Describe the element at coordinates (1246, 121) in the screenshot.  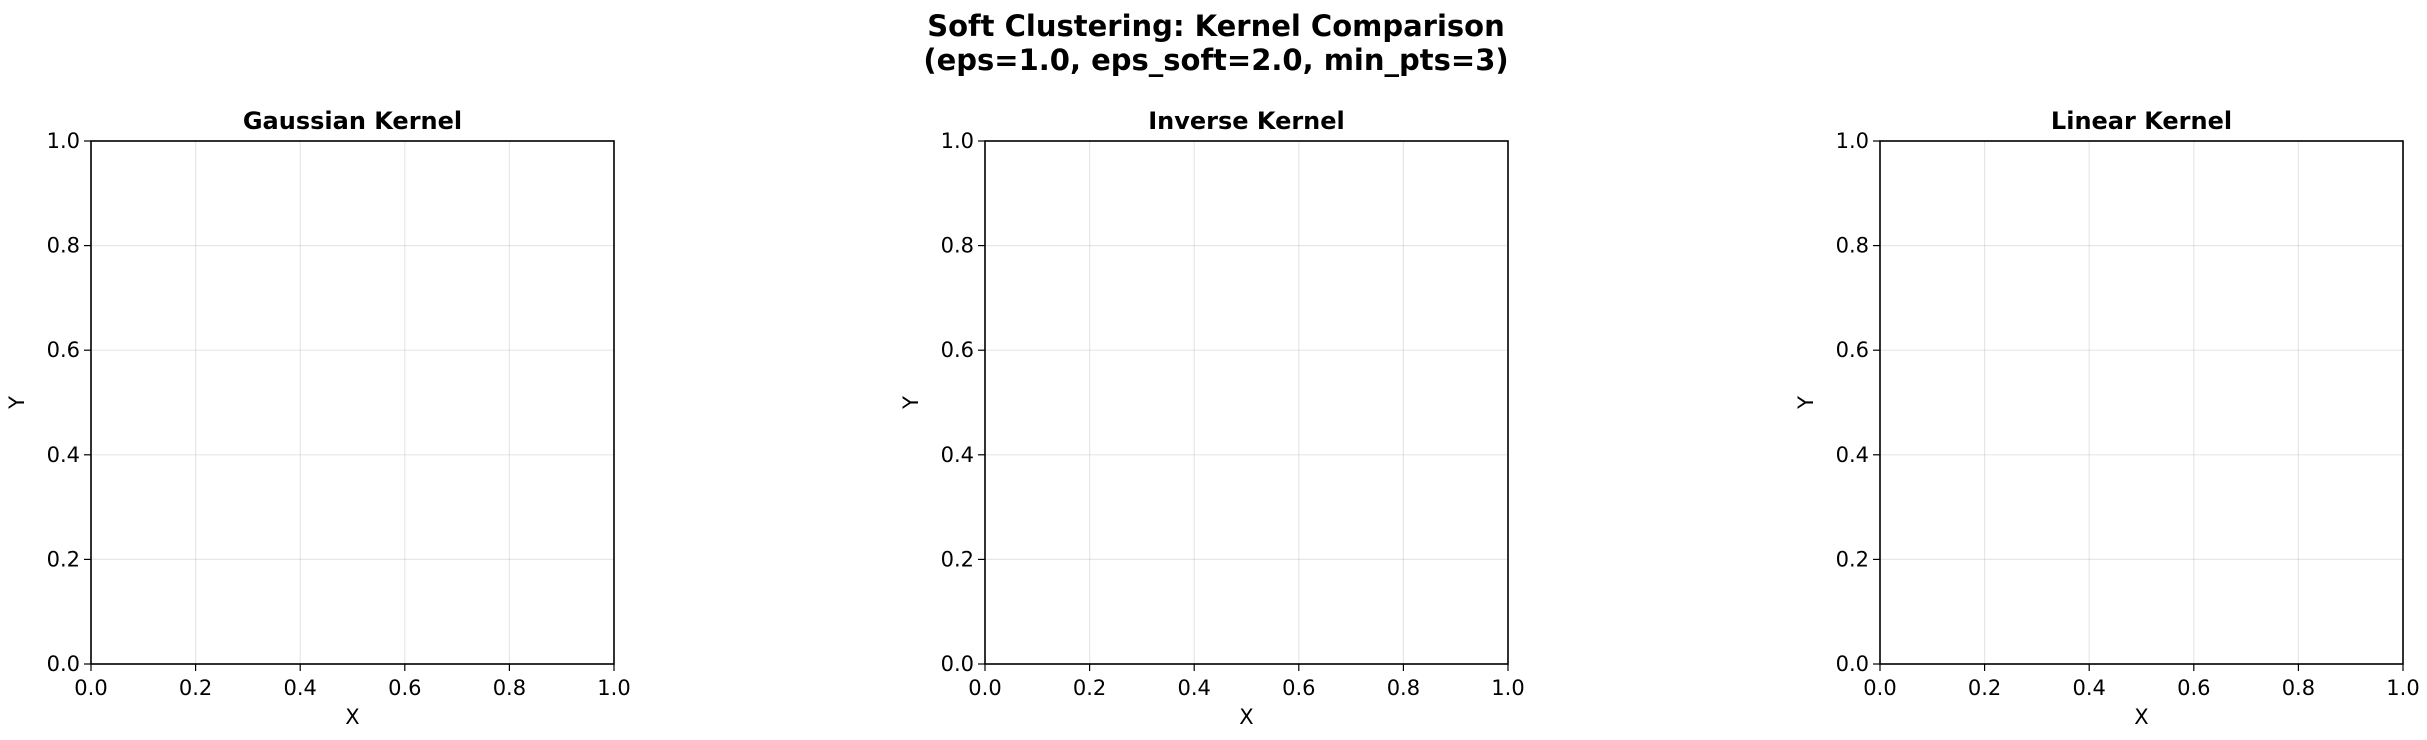
I see `subplot-title: Inverse Kernel` at that location.